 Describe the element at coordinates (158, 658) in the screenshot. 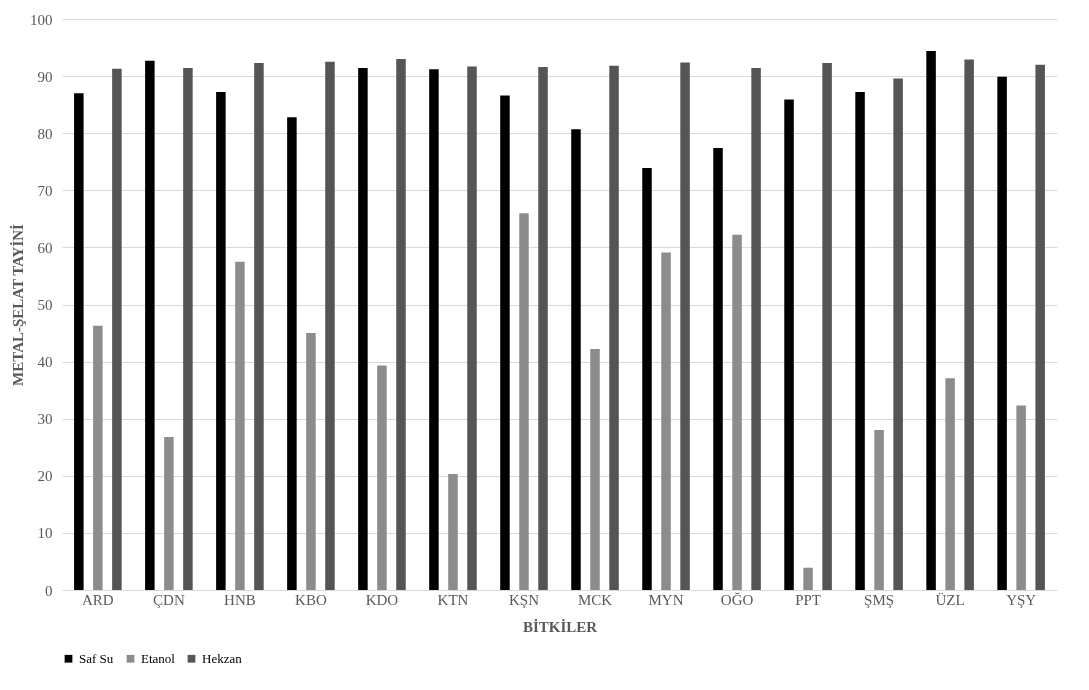

I see `legend-label: Etanol` at that location.